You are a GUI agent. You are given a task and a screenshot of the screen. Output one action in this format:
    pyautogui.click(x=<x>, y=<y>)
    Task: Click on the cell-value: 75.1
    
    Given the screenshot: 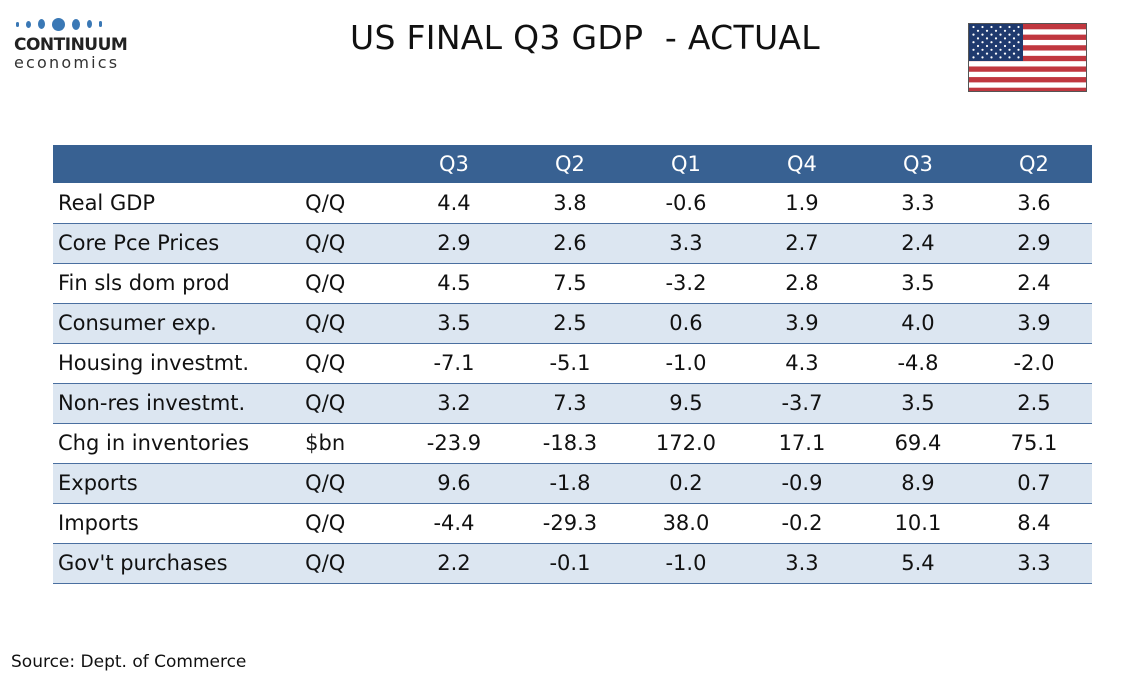 What is the action you would take?
    pyautogui.click(x=1034, y=443)
    